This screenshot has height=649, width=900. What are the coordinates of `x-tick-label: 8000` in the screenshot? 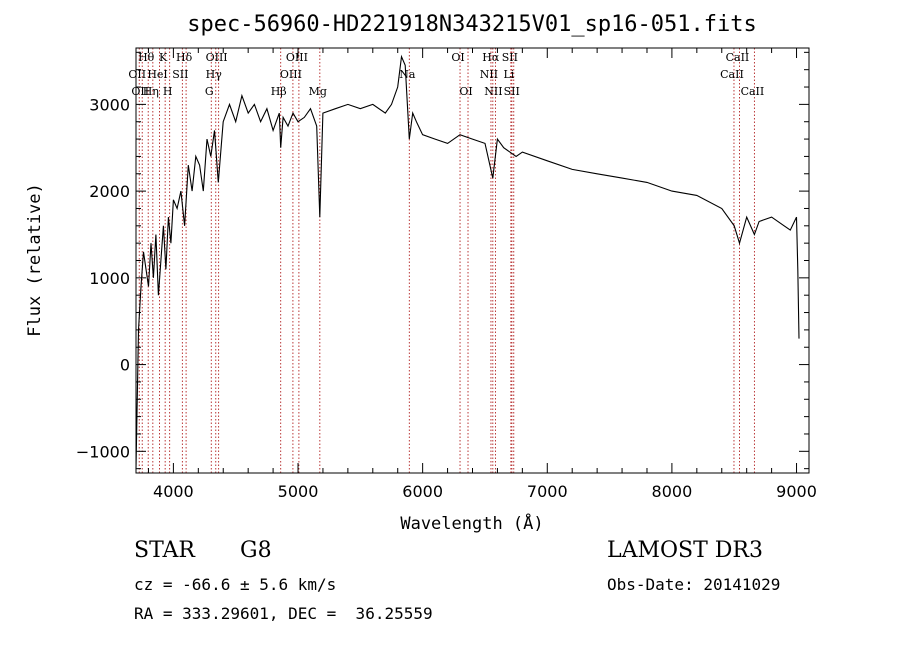 It's located at (672, 491).